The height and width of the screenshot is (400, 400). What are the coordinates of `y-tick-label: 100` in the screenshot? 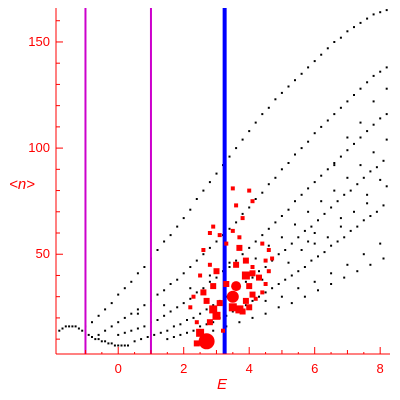 It's located at (39, 147).